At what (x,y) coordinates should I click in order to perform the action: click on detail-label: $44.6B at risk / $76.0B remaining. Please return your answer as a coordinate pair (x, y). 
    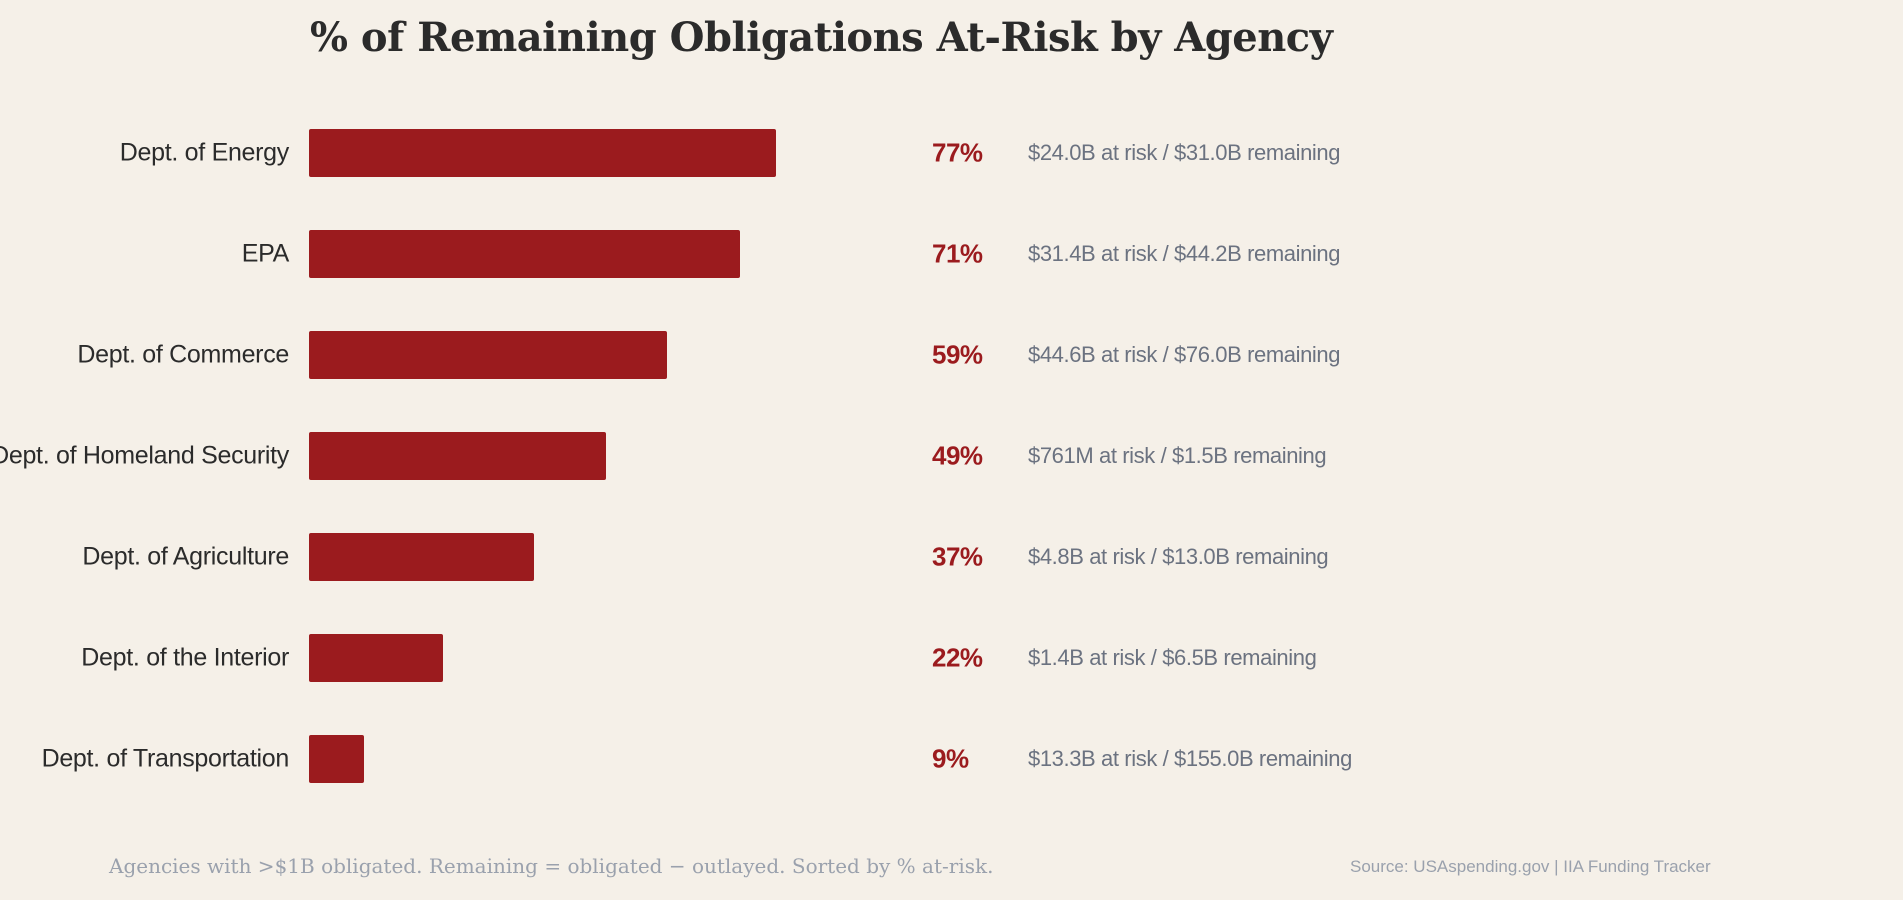
    Looking at the image, I should click on (1184, 354).